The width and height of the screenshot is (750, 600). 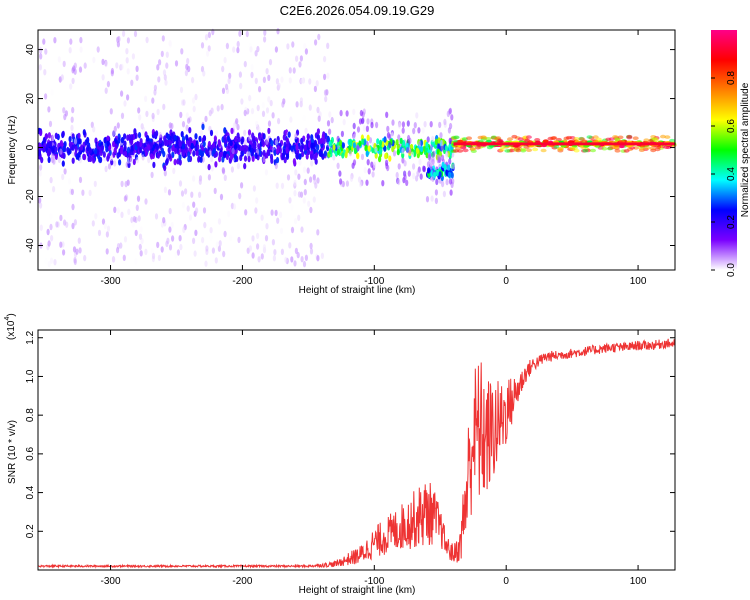 What do you see at coordinates (111, 581) in the screenshot?
I see `x-tick-label: -300` at bounding box center [111, 581].